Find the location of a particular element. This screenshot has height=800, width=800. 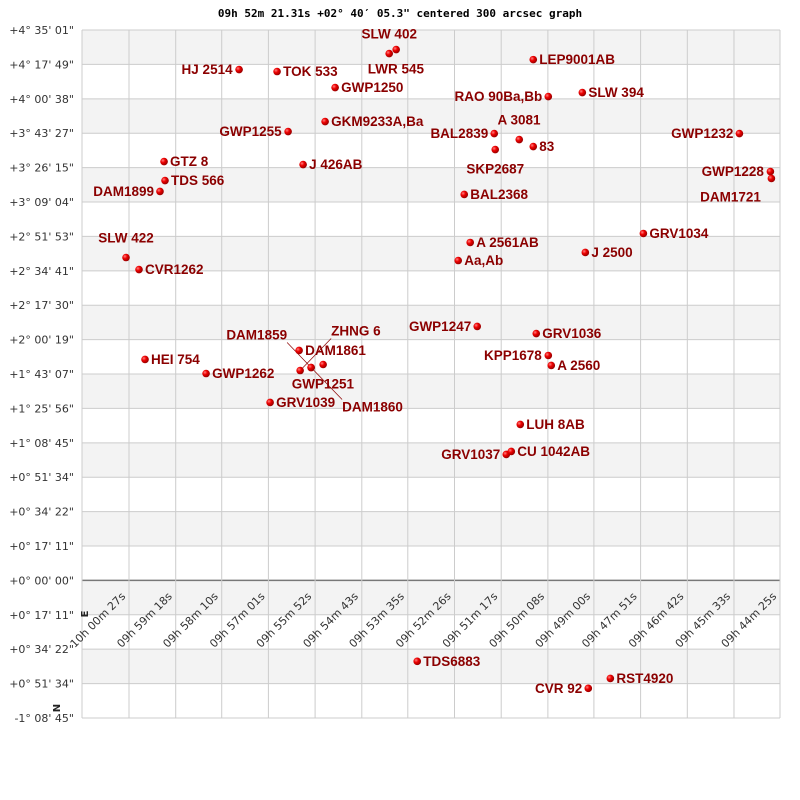

star-label: GWP1262 is located at coordinates (243, 373).